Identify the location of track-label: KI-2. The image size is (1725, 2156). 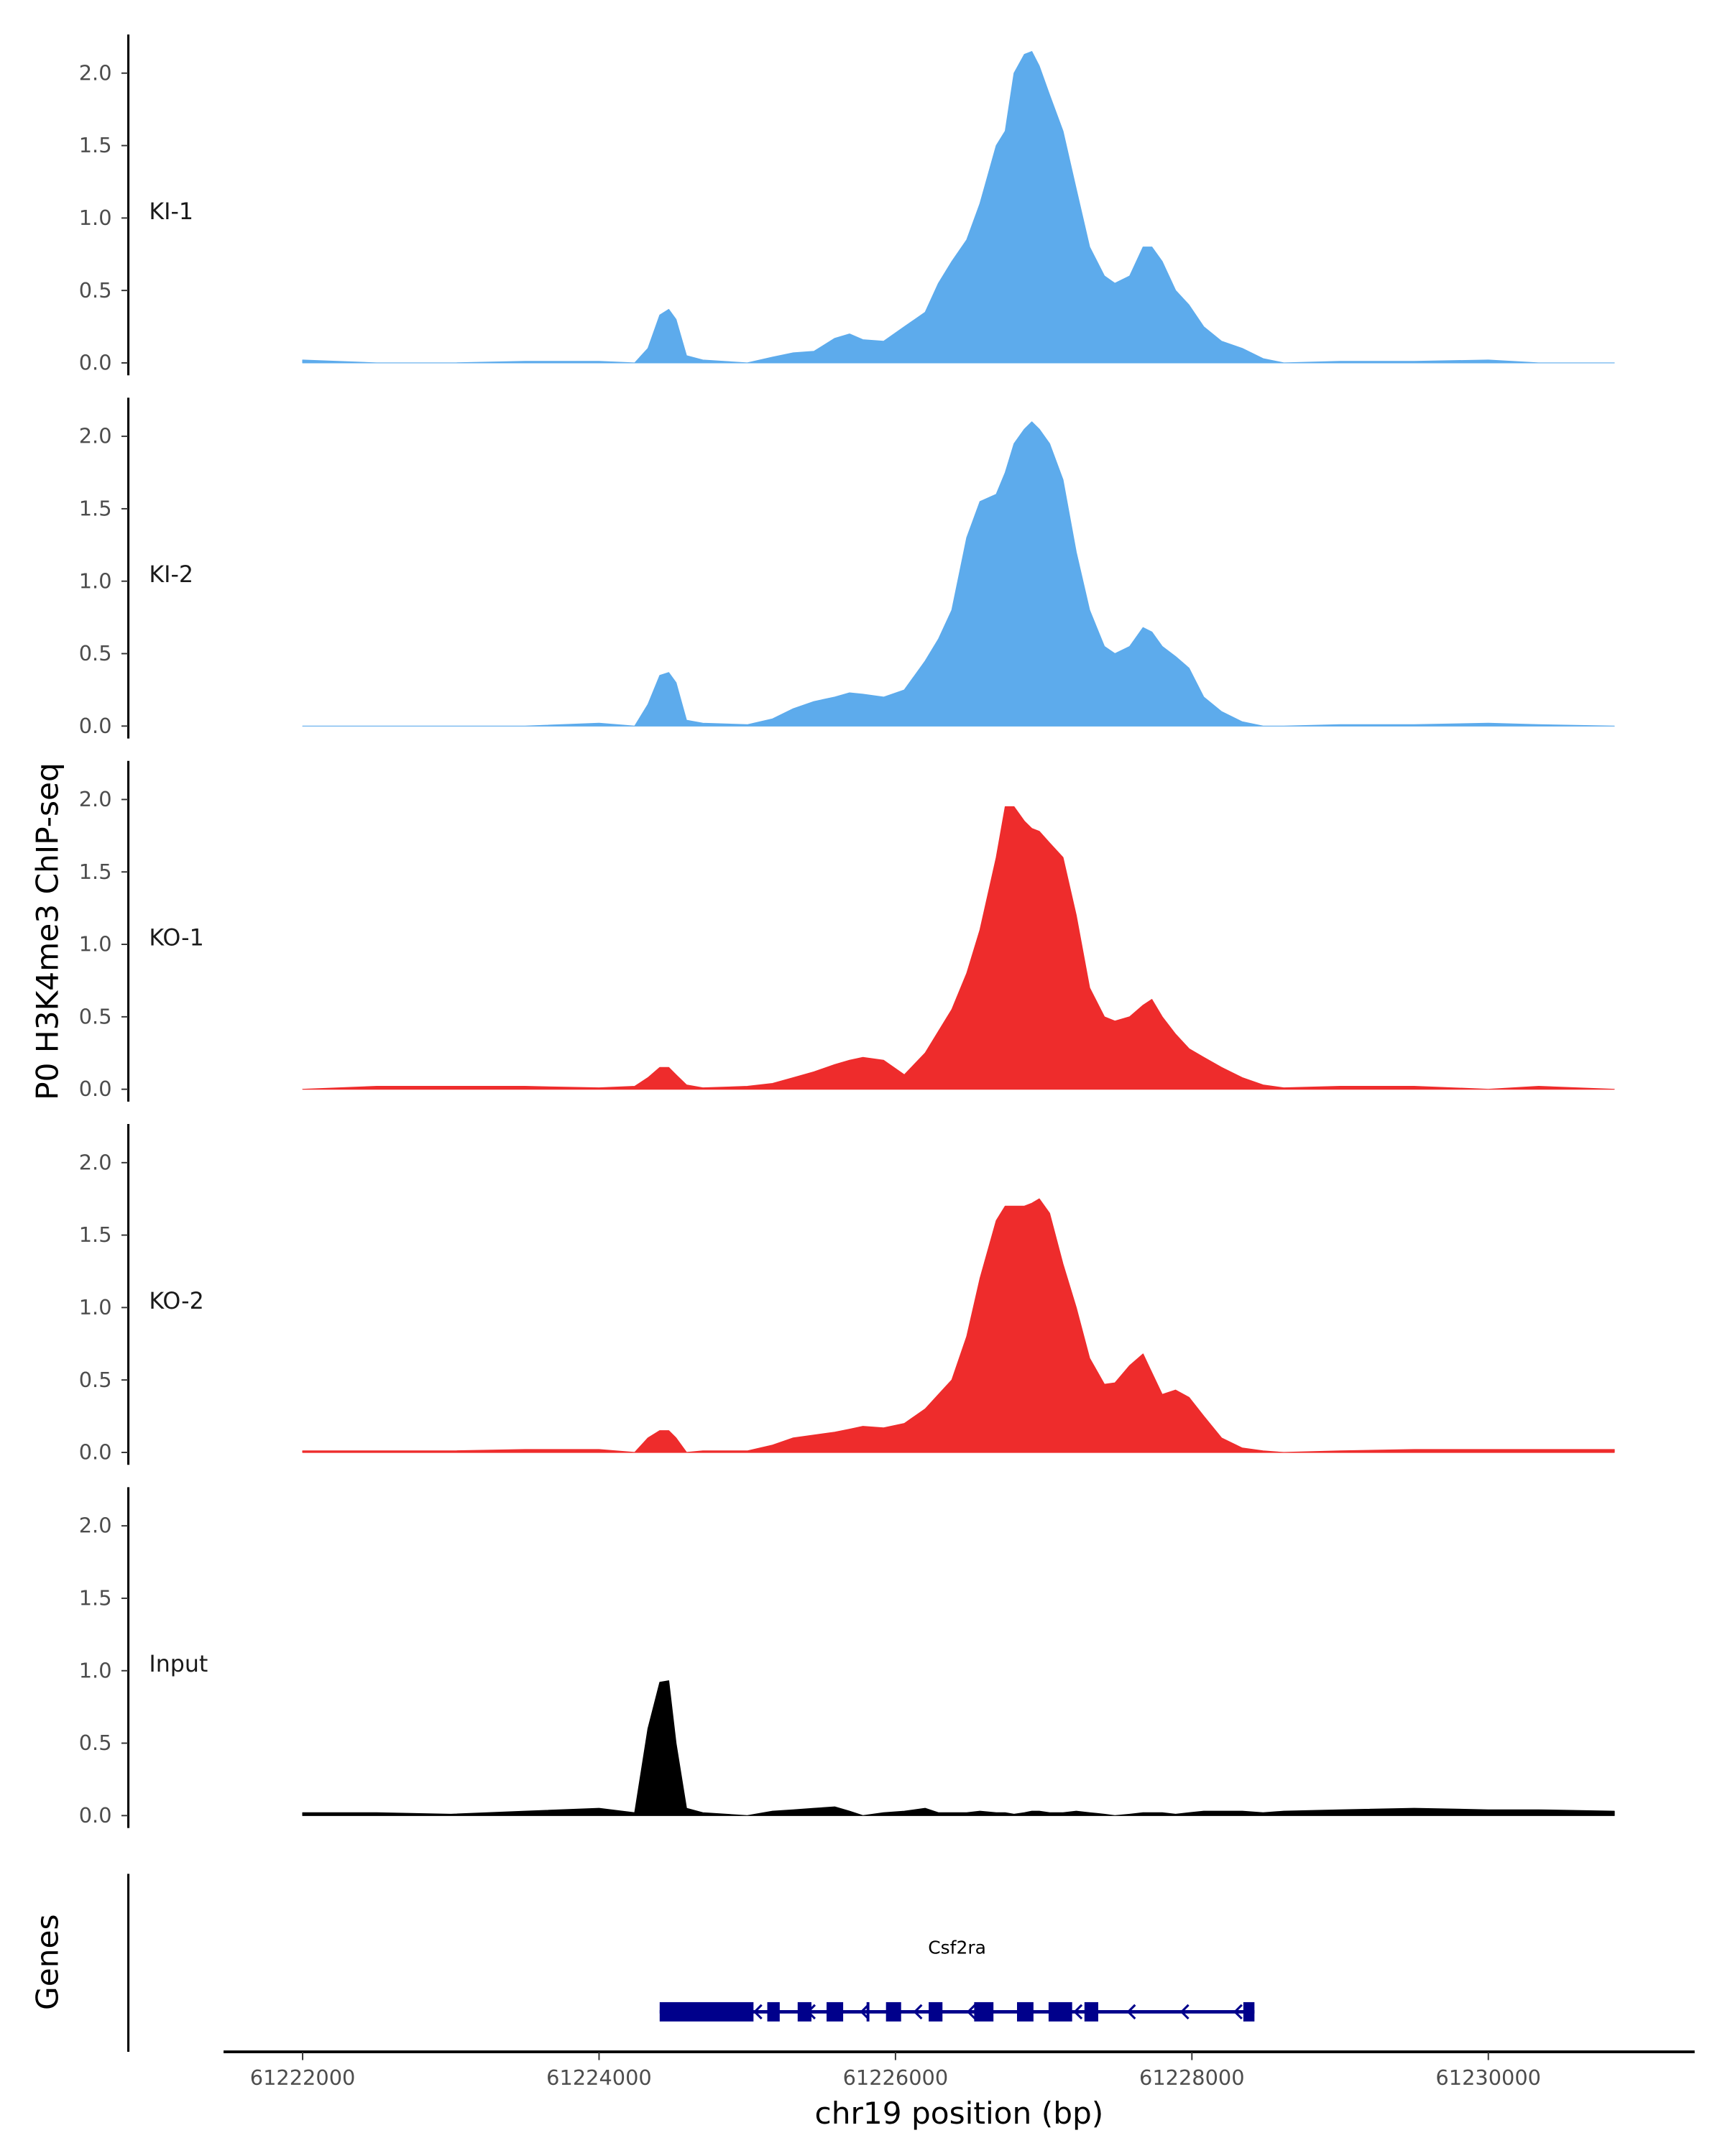
(171, 575).